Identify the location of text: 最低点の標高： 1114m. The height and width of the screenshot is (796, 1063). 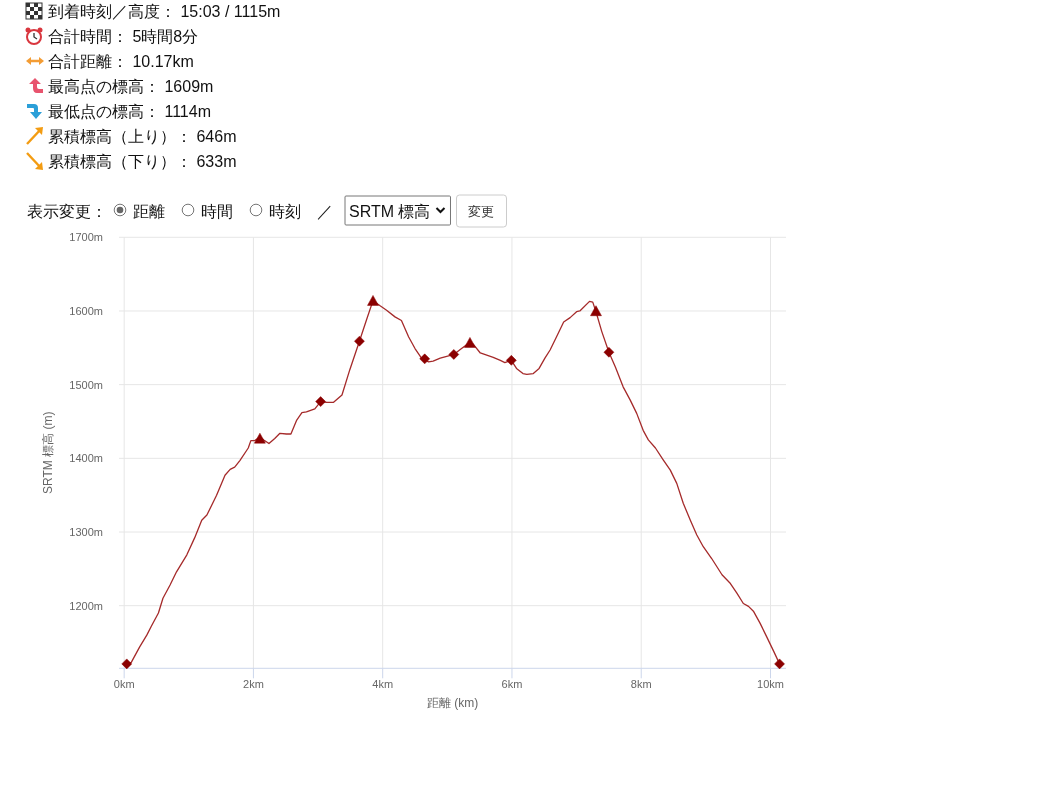
(129, 111).